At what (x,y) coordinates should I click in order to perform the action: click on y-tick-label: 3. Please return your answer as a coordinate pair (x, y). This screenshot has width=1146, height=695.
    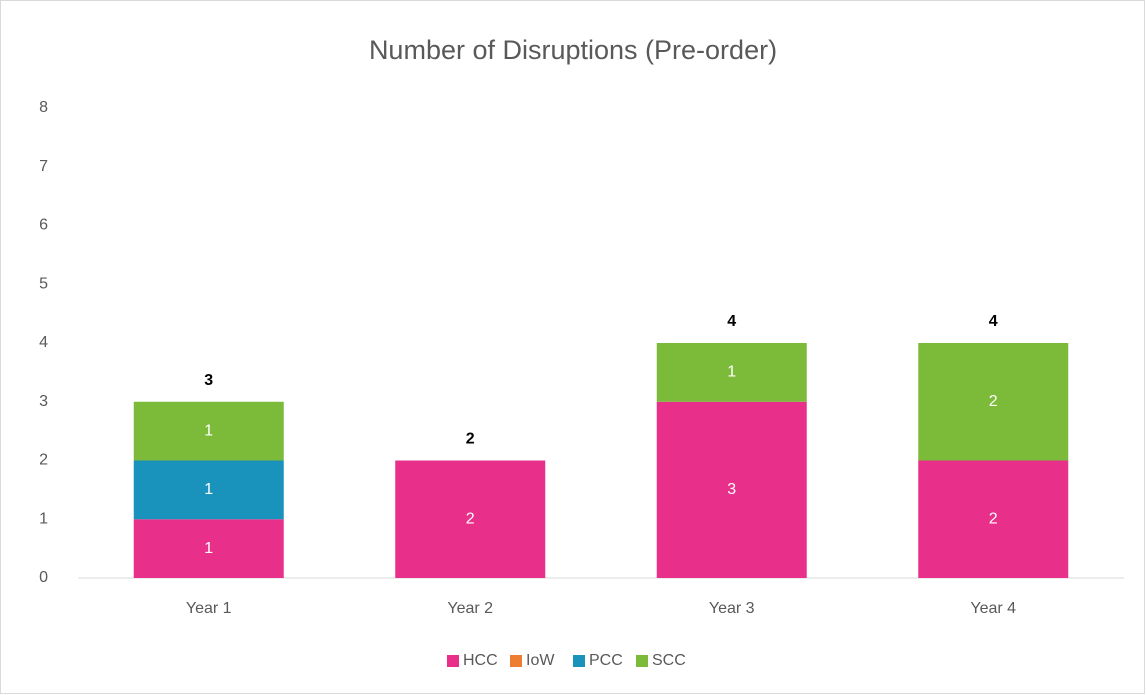
    Looking at the image, I should click on (43, 401).